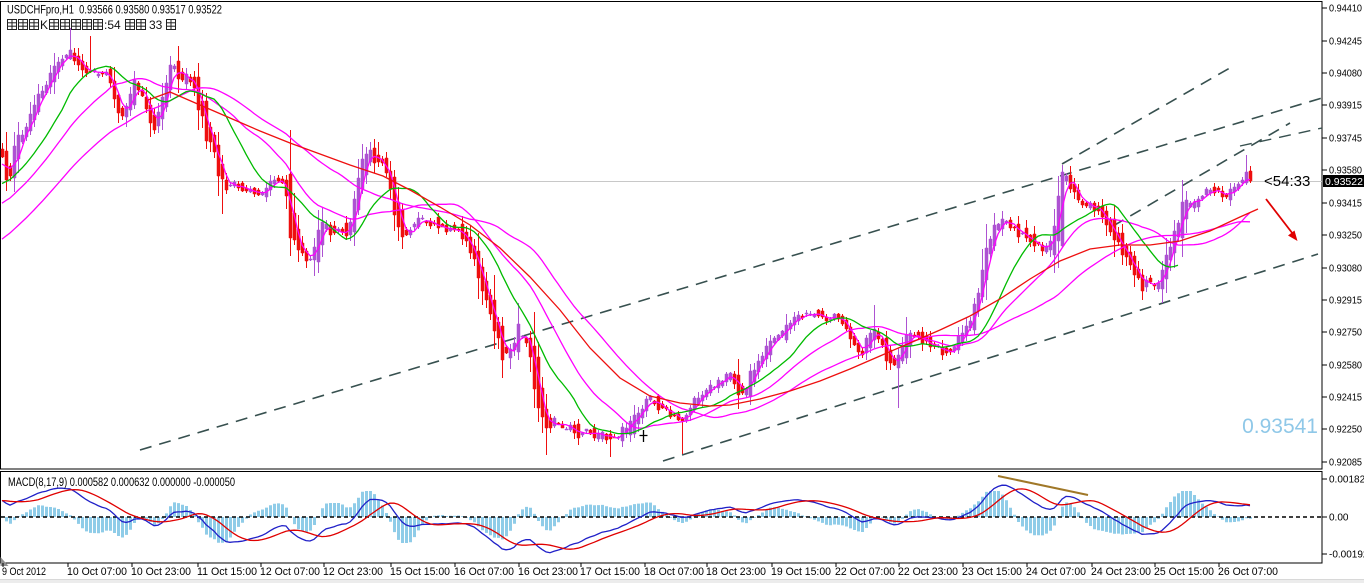 This screenshot has width=1364, height=583. What do you see at coordinates (44, 25) in the screenshot?
I see `svg-text: K` at bounding box center [44, 25].